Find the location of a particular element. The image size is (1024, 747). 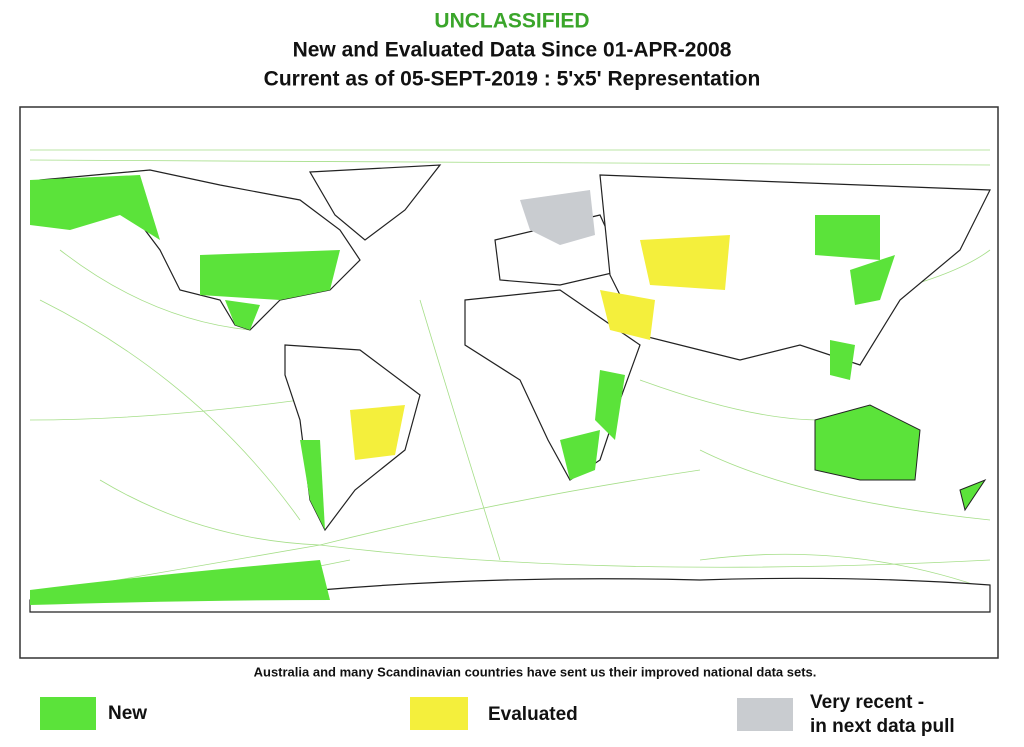

legend-label: New is located at coordinates (127, 713).